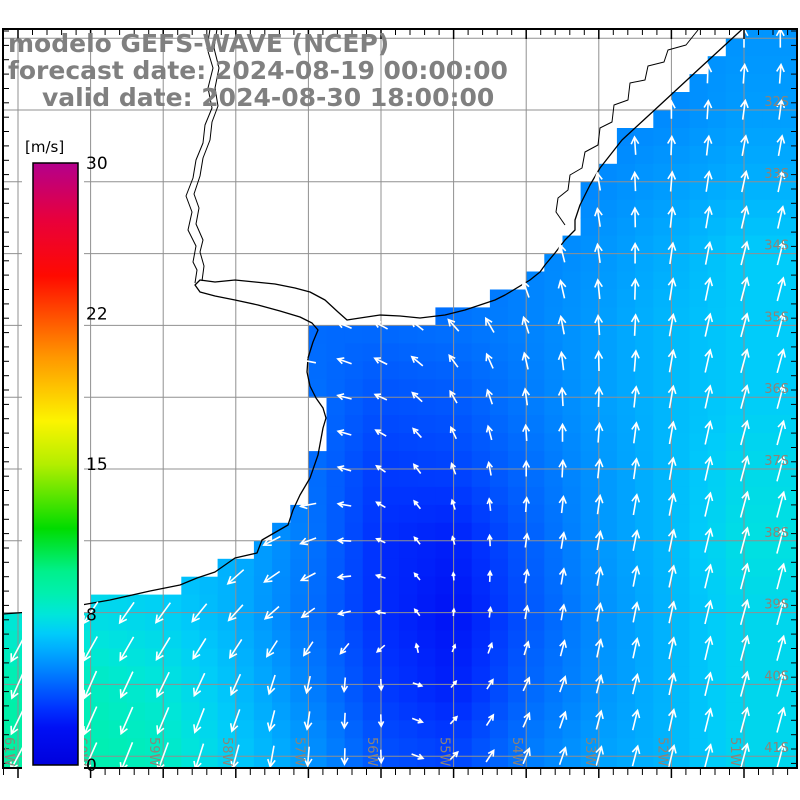 The image size is (800, 800). I want to click on colorbar-tick-label: 15, so click(97, 465).